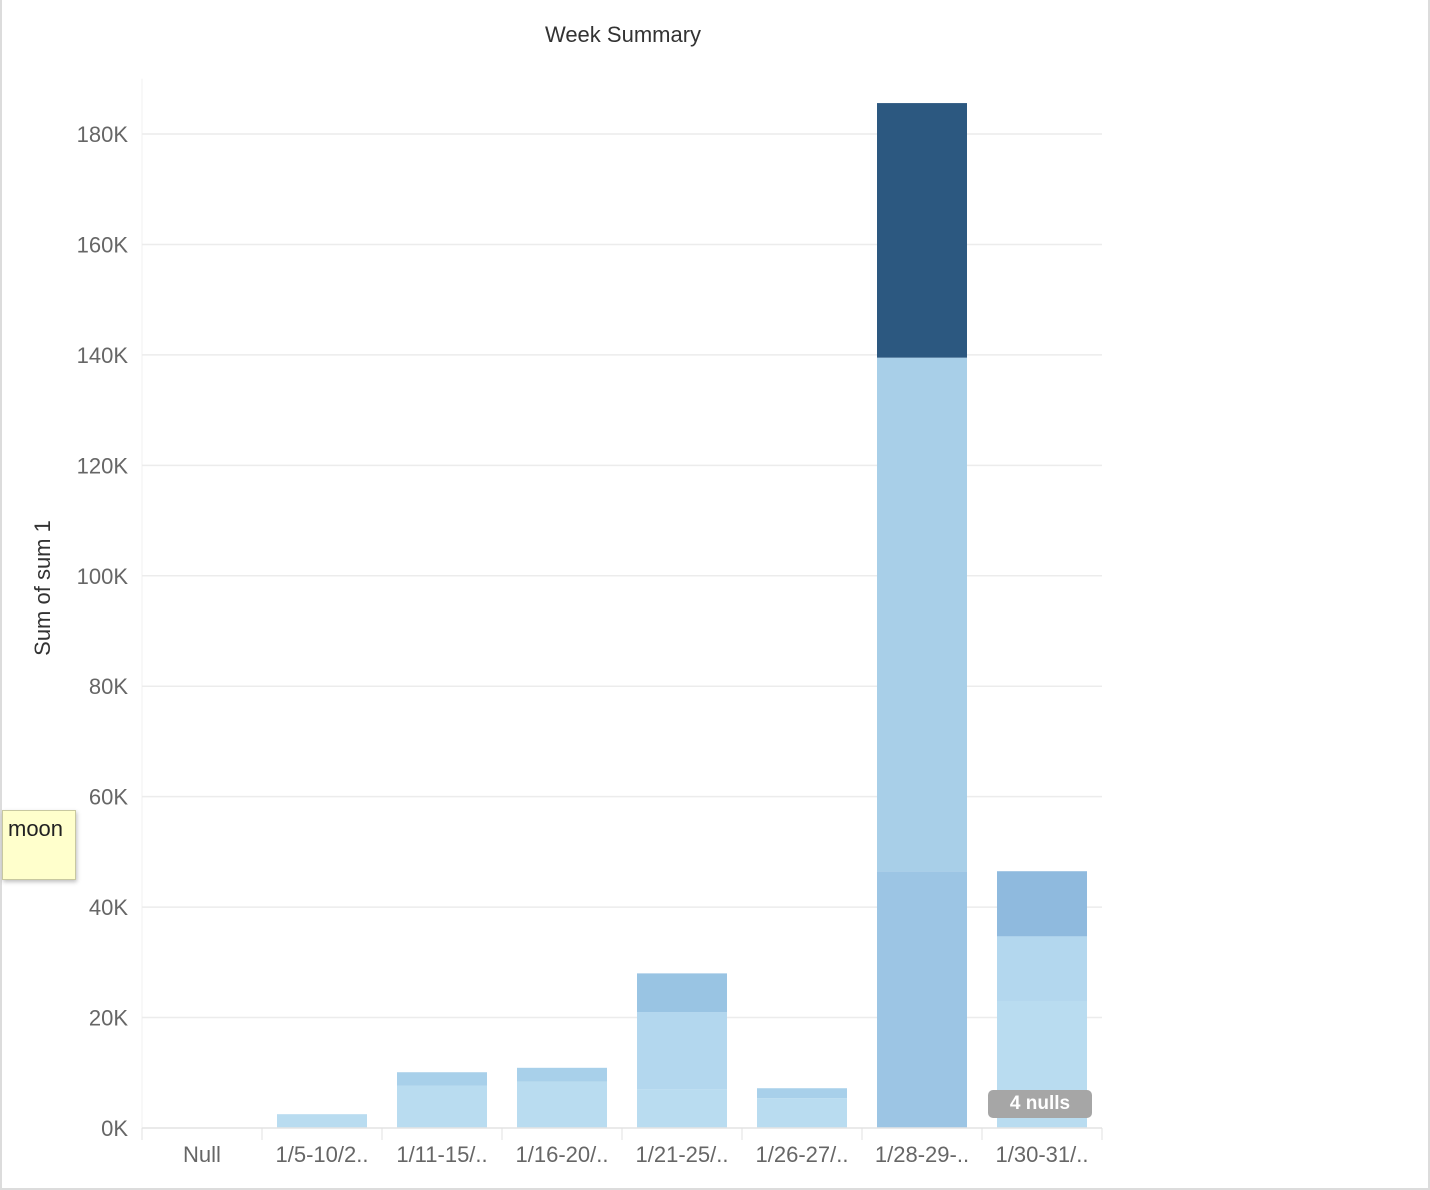  What do you see at coordinates (108, 797) in the screenshot?
I see `y-tick-label: 60K` at bounding box center [108, 797].